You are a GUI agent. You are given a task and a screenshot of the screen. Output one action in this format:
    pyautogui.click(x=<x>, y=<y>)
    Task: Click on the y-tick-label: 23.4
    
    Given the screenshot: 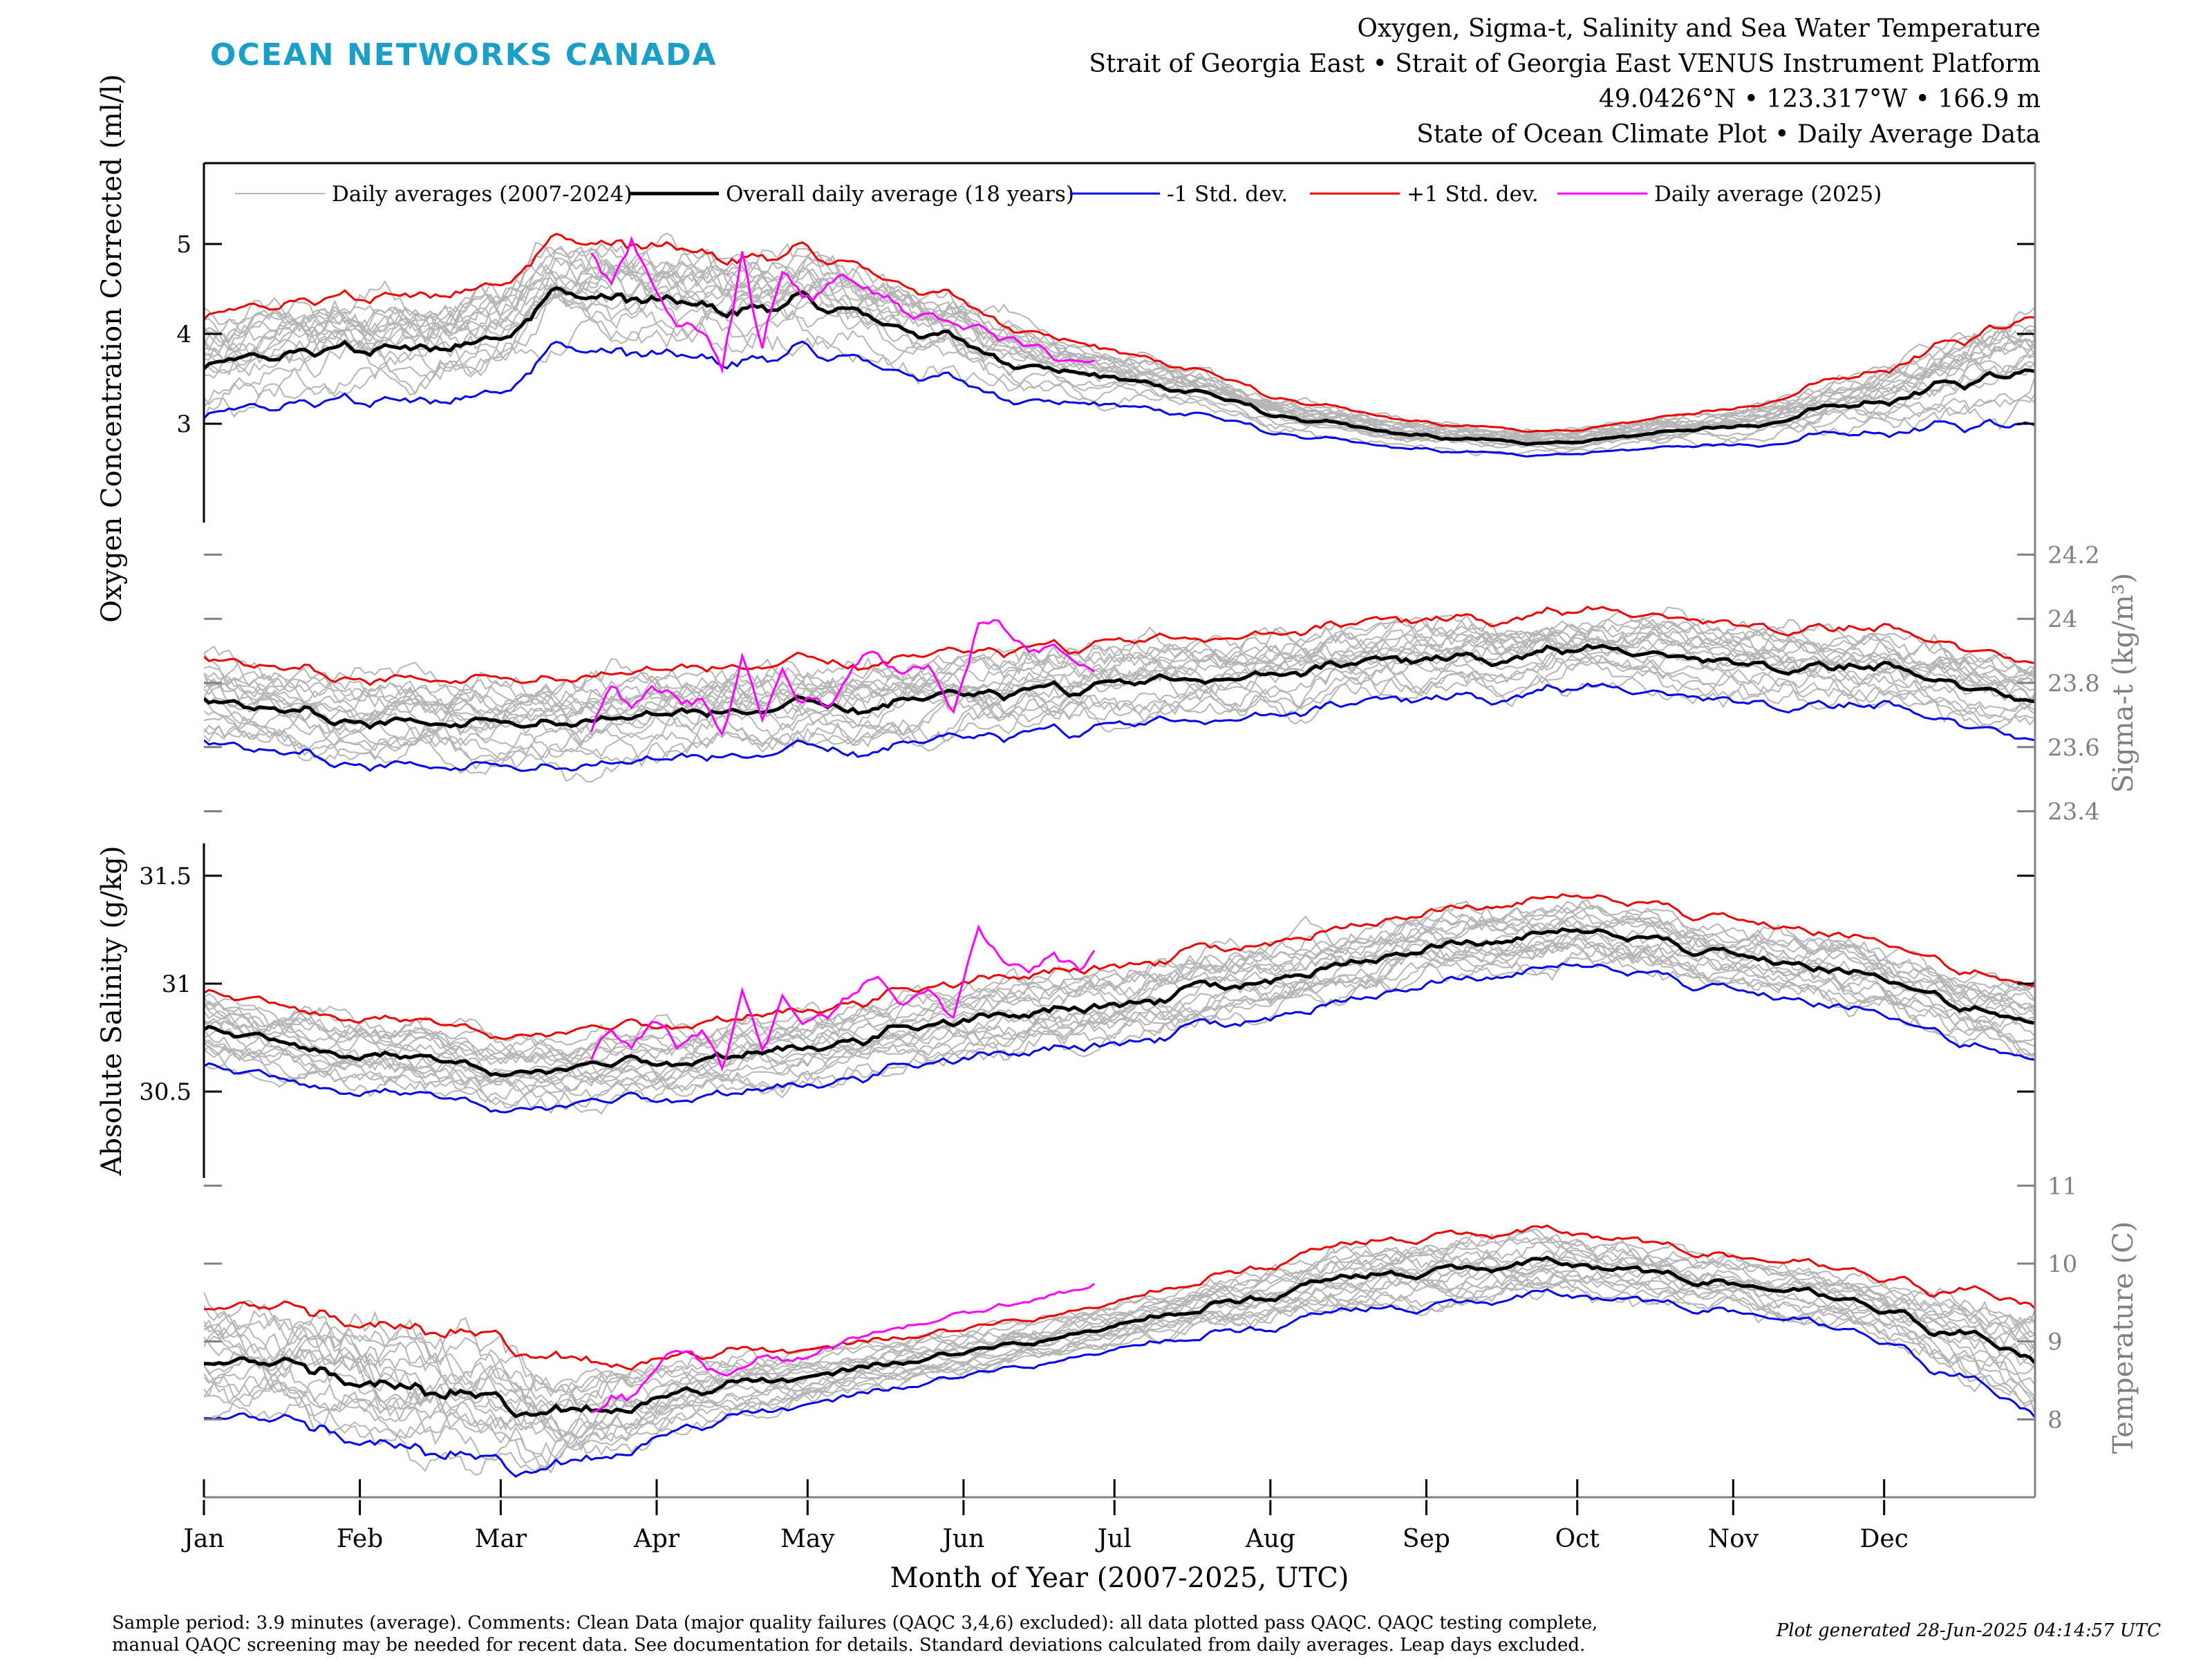 What is the action you would take?
    pyautogui.click(x=2074, y=812)
    